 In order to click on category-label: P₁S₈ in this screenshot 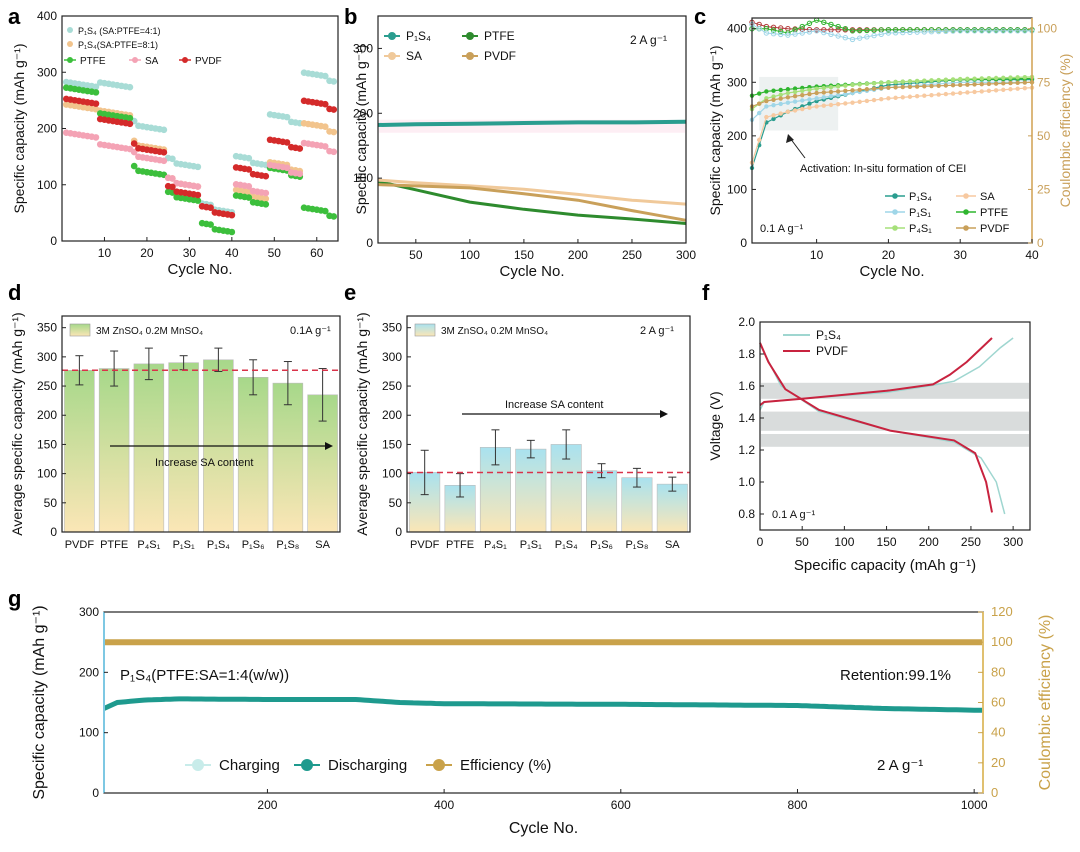, I will do `click(287, 545)`.